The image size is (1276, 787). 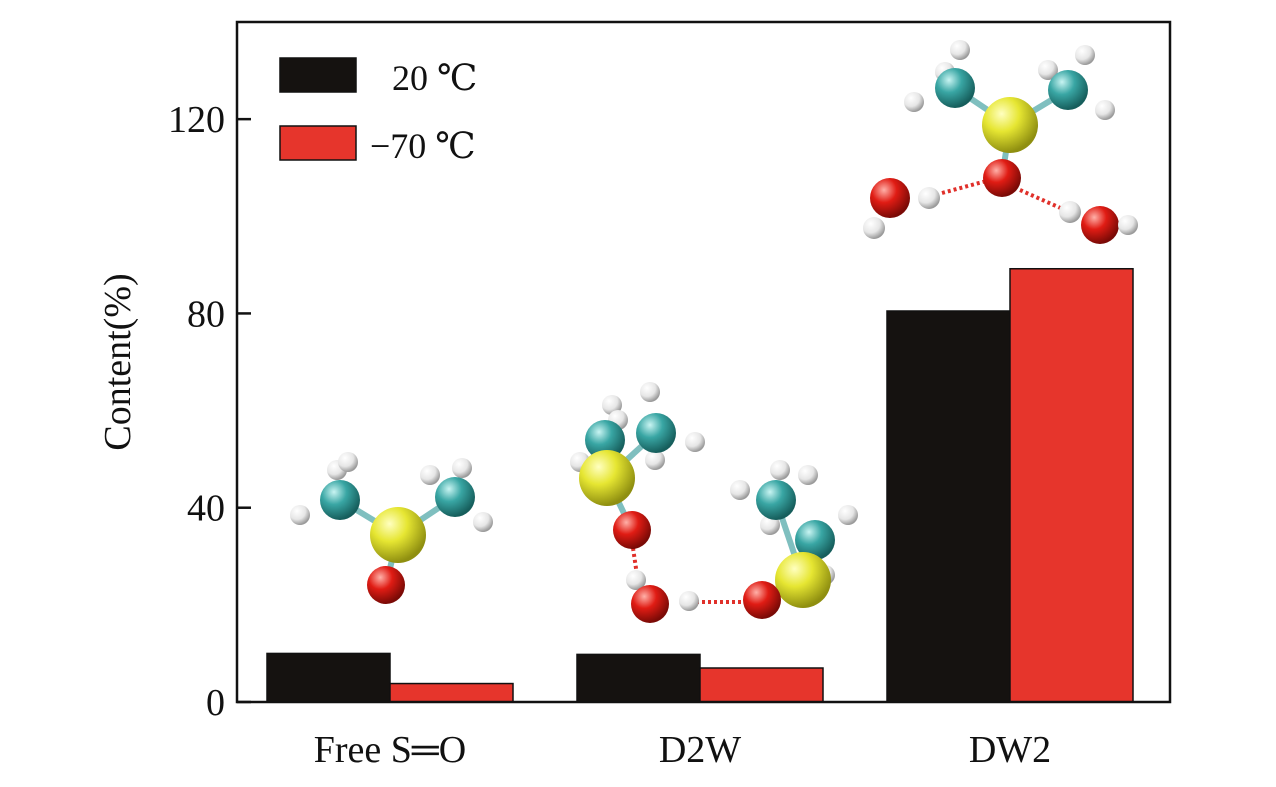 I want to click on molecule-dw2, so click(x=1000, y=142).